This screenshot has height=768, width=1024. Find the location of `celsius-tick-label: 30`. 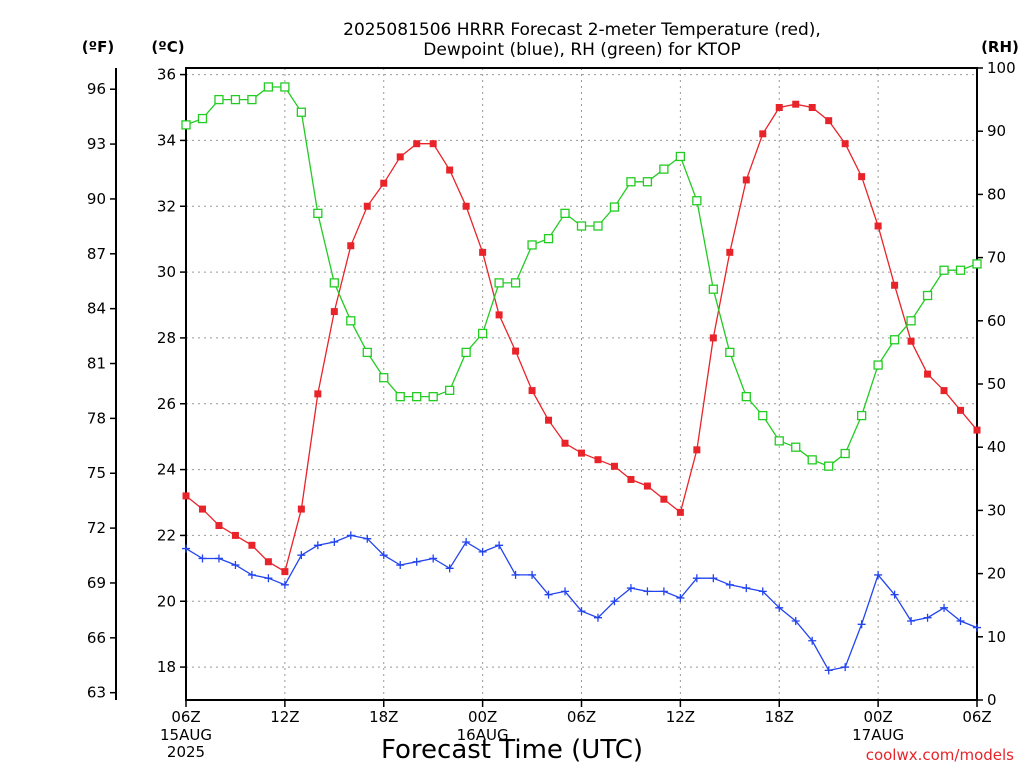

celsius-tick-label: 30 is located at coordinates (166, 272).